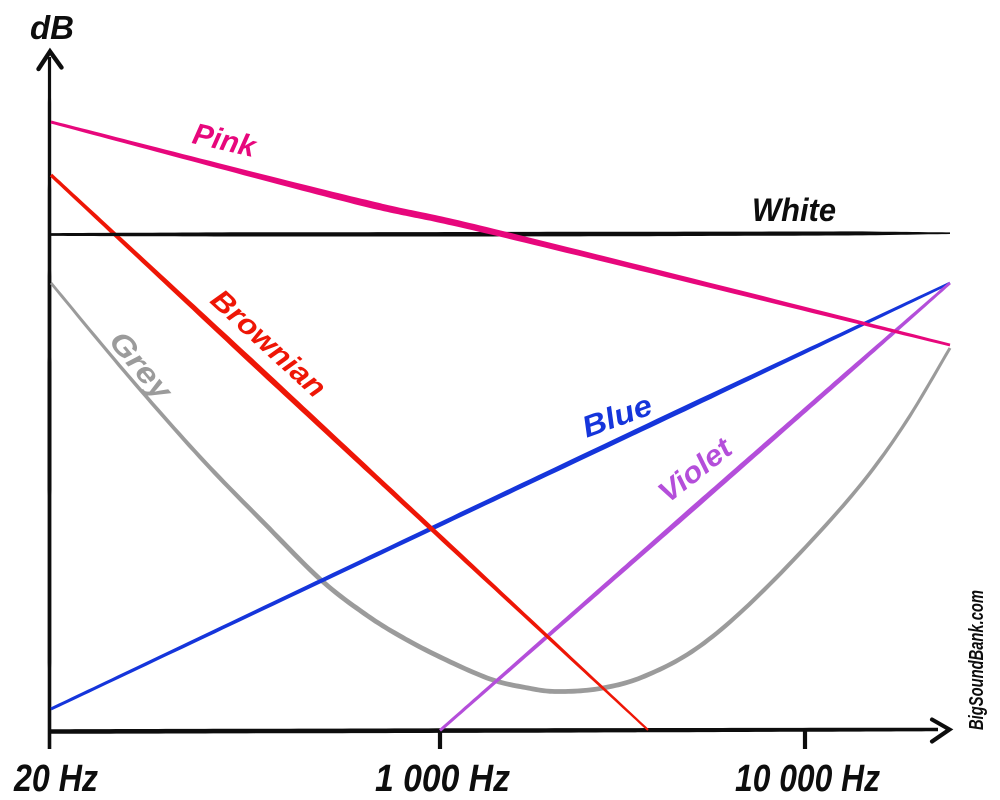 This screenshot has width=1000, height=800. I want to click on svg-text: 10 000 Hz, so click(807, 779).